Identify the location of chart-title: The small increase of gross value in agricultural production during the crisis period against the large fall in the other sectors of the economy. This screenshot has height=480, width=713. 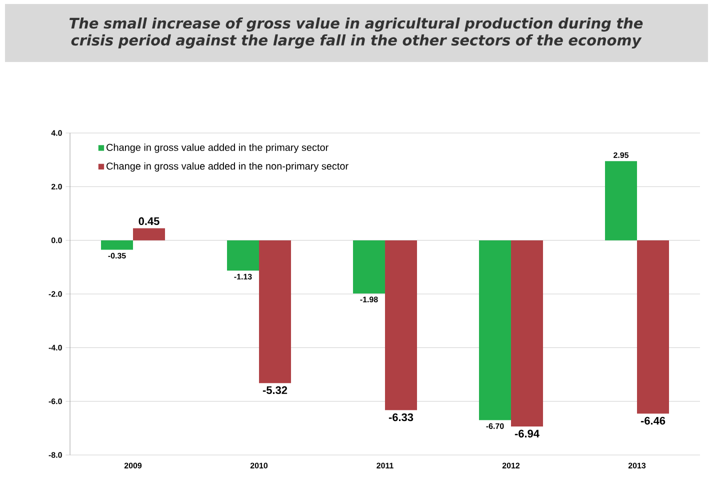
(356, 33).